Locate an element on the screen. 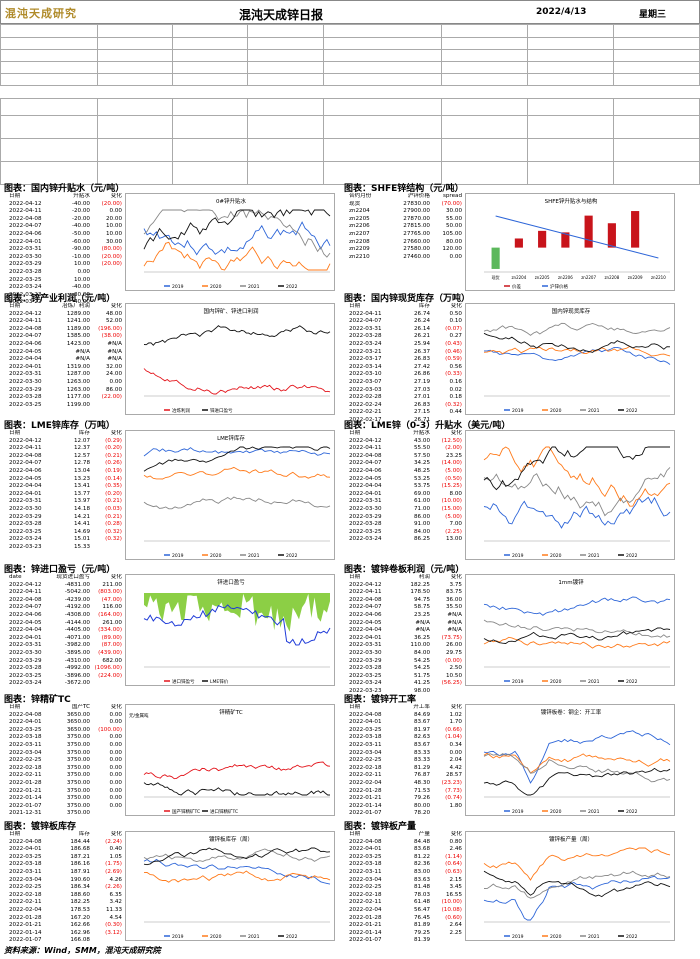 The image size is (700, 959). table-cell: 2022-04-01 is located at coordinates (365, 637).